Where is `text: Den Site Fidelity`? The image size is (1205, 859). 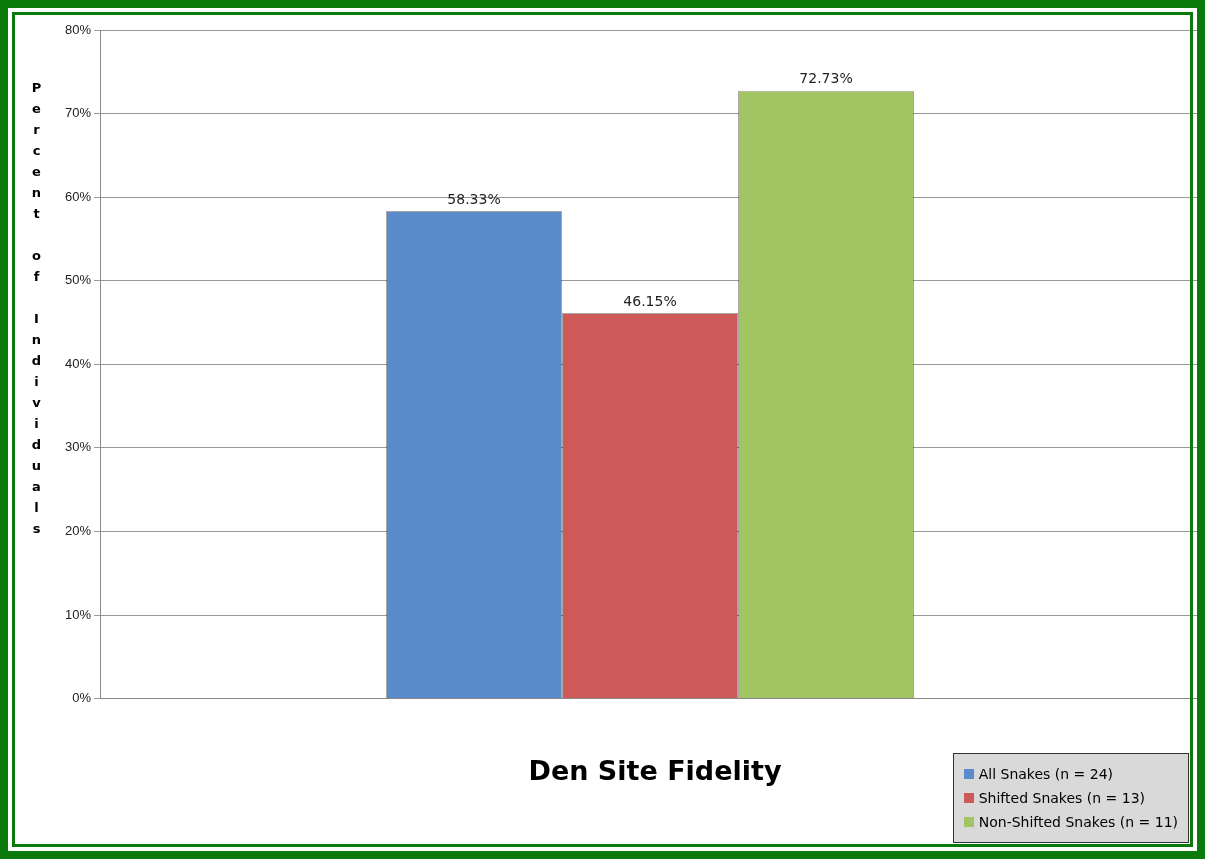 text: Den Site Fidelity is located at coordinates (655, 770).